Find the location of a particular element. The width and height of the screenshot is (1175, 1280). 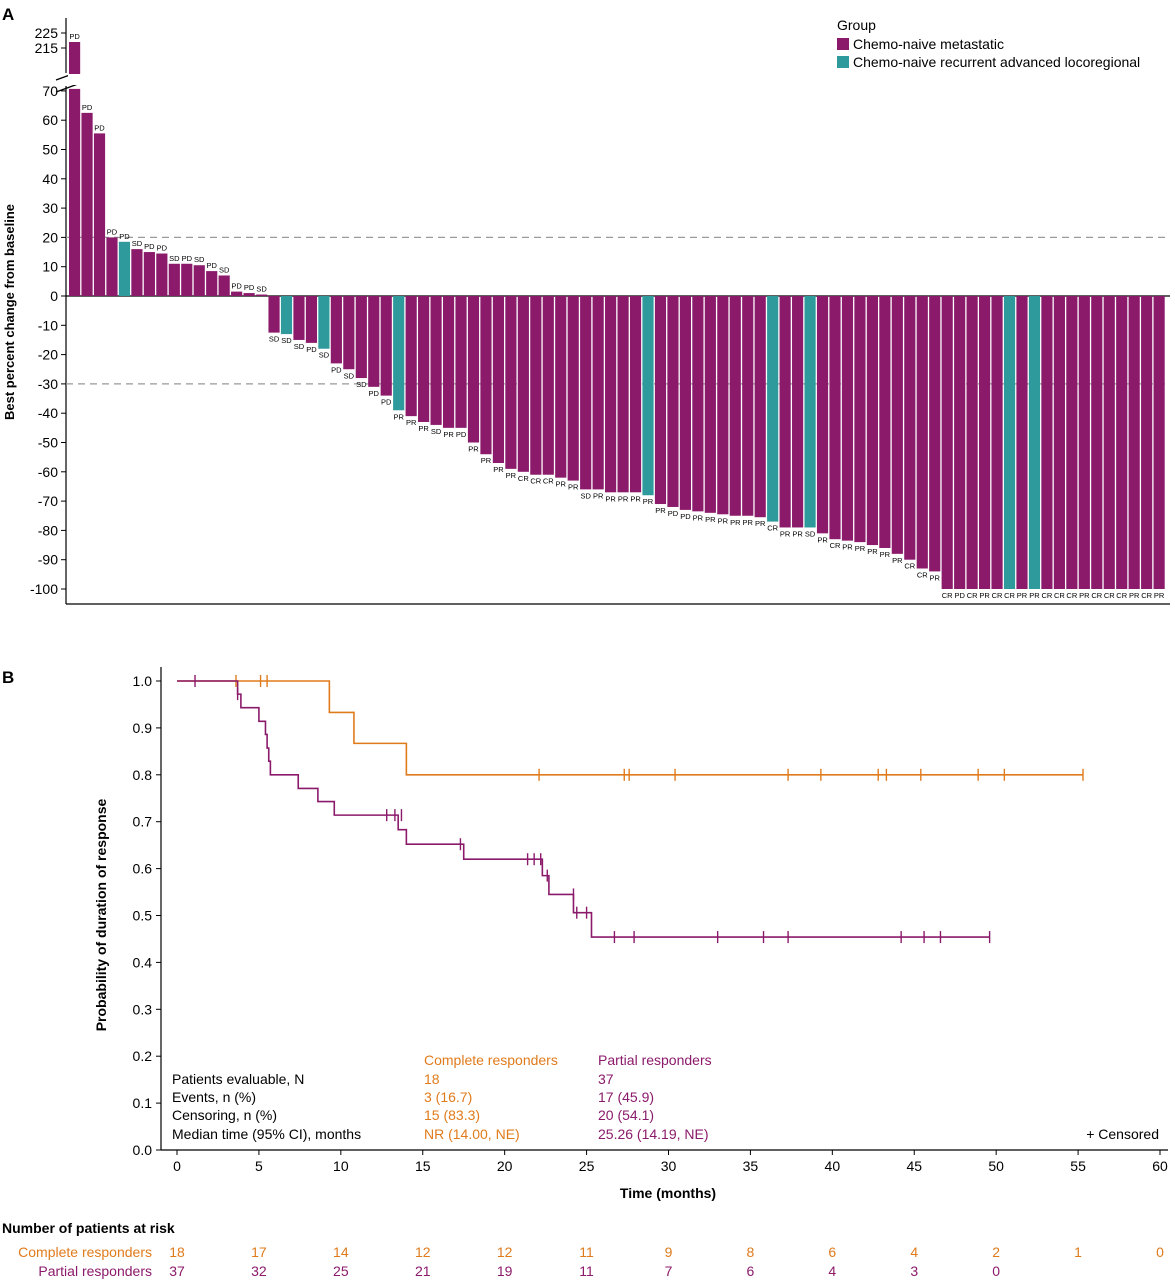

x-tick-label: 20 is located at coordinates (505, 1166).